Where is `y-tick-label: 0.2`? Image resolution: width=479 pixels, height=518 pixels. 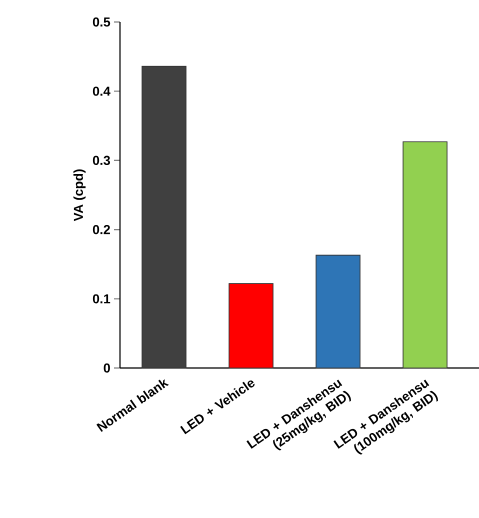 y-tick-label: 0.2 is located at coordinates (101, 229).